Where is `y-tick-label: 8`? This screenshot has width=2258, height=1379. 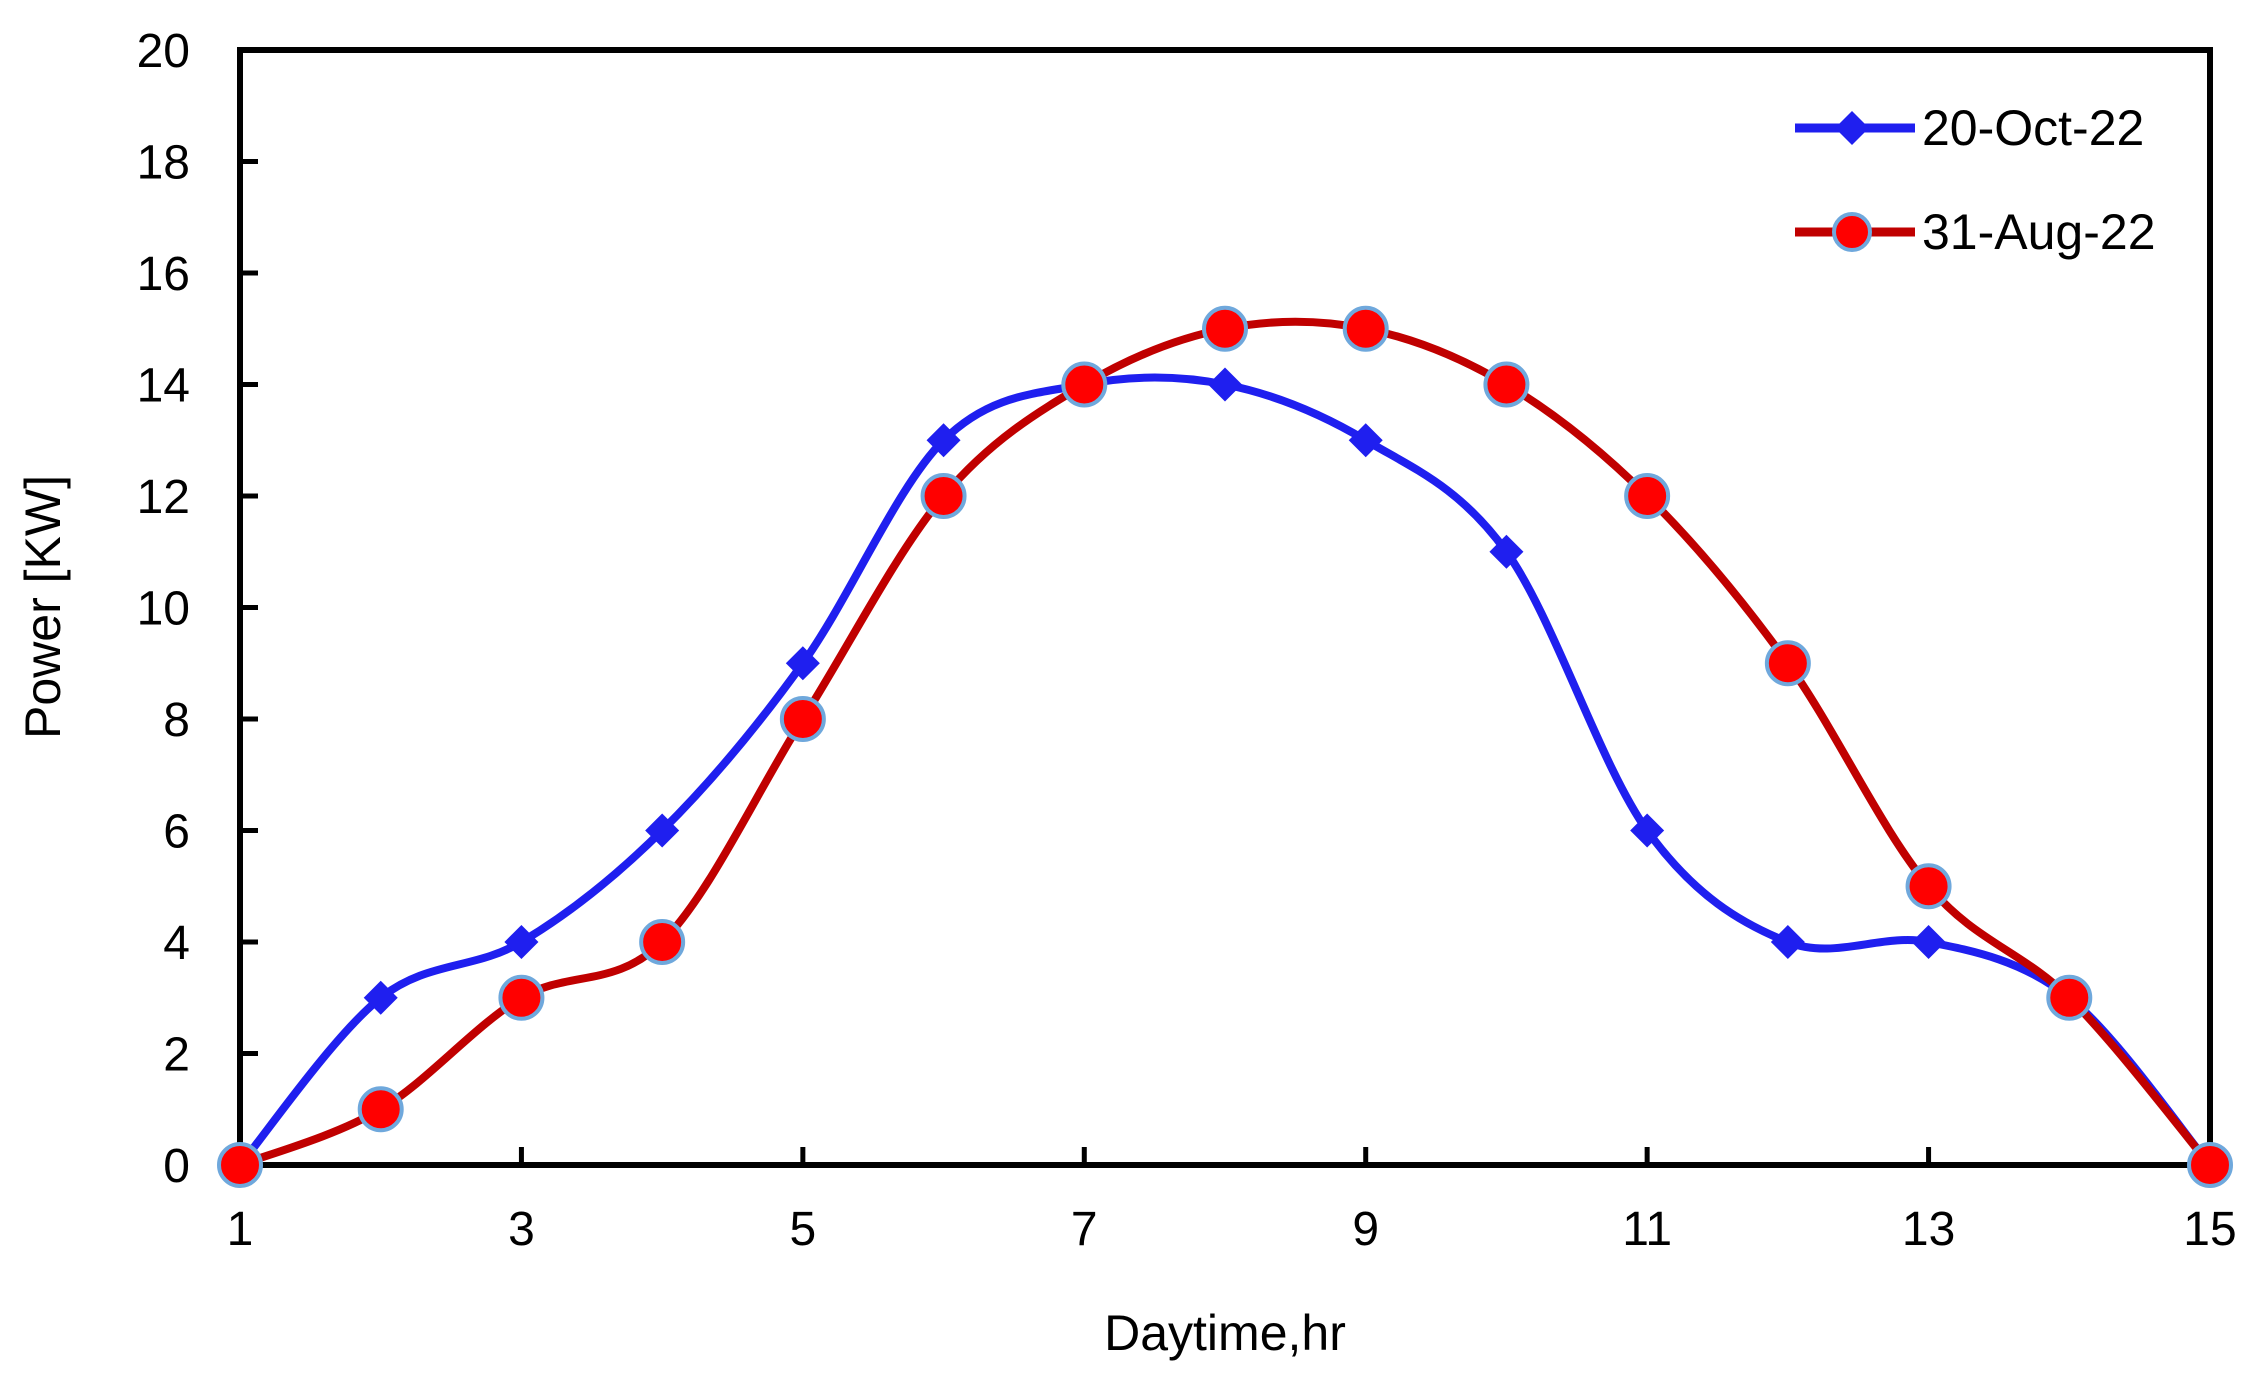 y-tick-label: 8 is located at coordinates (176, 720).